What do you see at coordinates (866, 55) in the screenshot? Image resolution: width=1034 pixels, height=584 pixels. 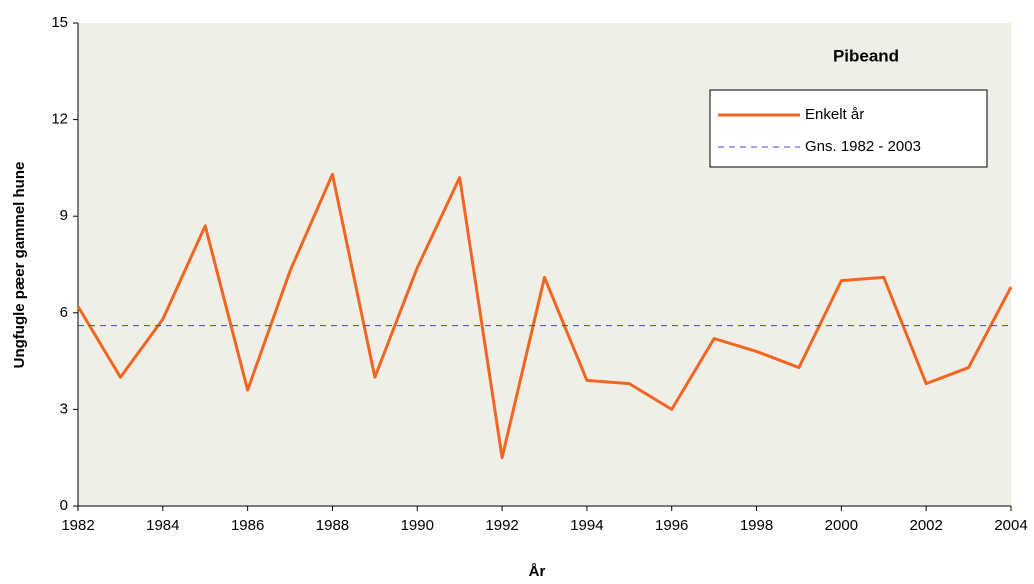 I see `chart-title: Pibeand` at bounding box center [866, 55].